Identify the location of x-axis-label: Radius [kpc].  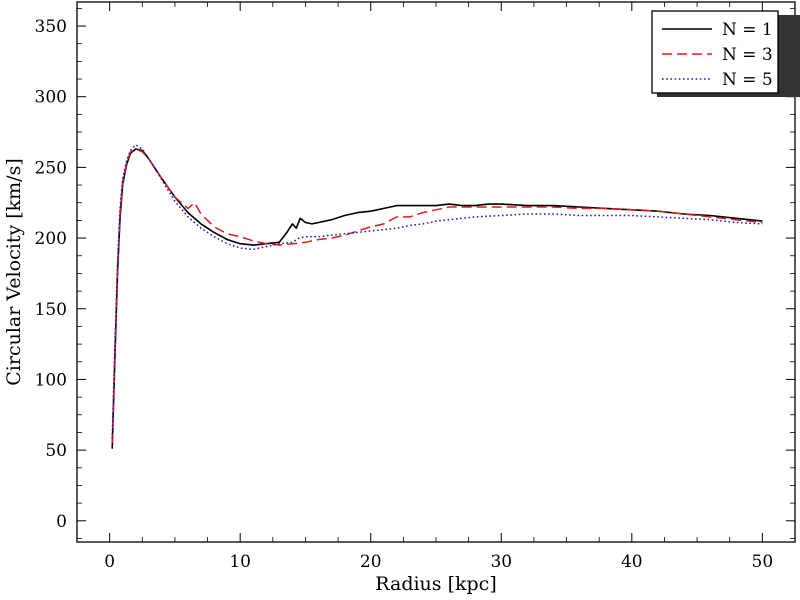
(435, 584).